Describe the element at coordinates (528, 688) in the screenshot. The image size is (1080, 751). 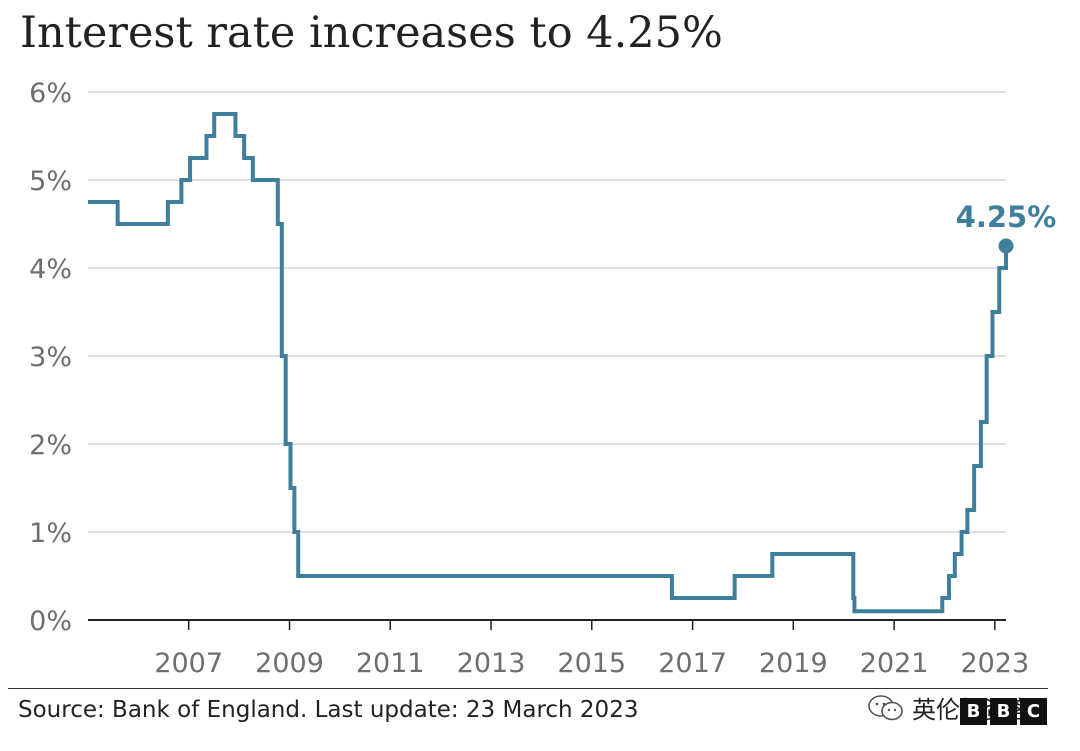
I see `footer-divider` at that location.